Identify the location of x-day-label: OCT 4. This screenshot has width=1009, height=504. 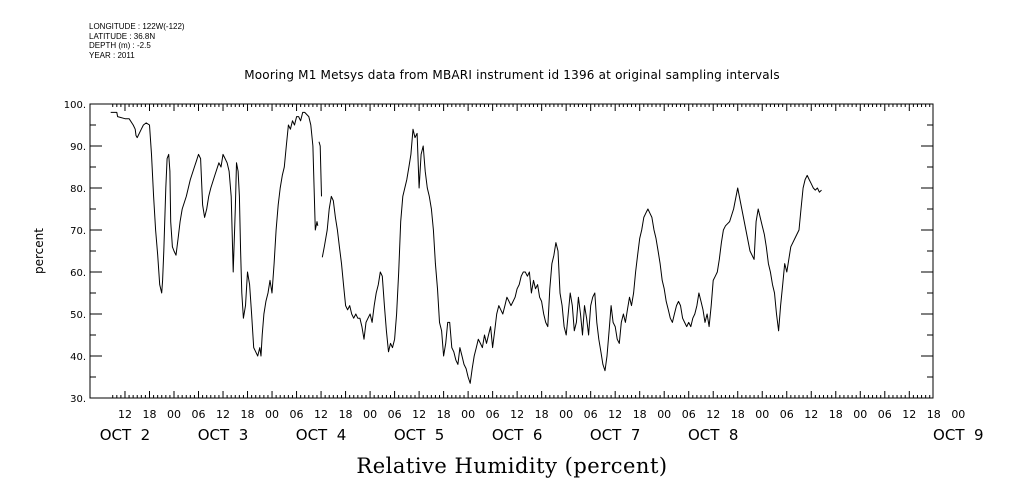
(321, 435).